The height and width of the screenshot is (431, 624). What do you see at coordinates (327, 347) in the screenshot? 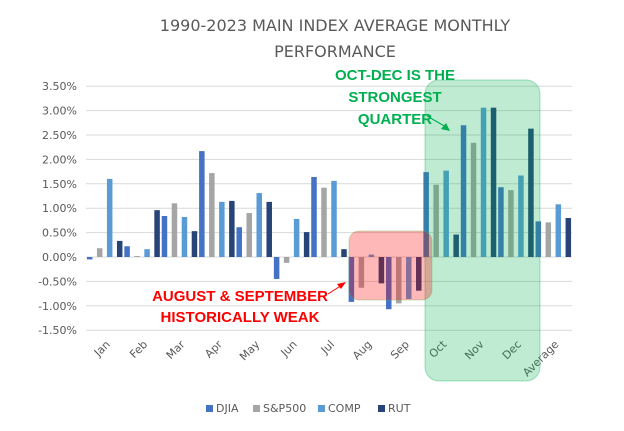
I see `x-tick-label: Jul` at bounding box center [327, 347].